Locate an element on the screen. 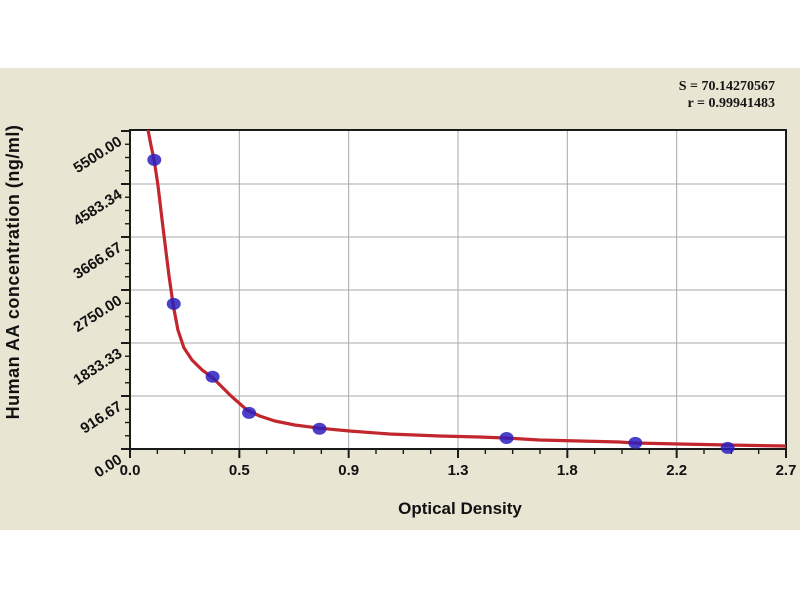 The height and width of the screenshot is (600, 800). x-tick-label: 2.7 is located at coordinates (786, 470).